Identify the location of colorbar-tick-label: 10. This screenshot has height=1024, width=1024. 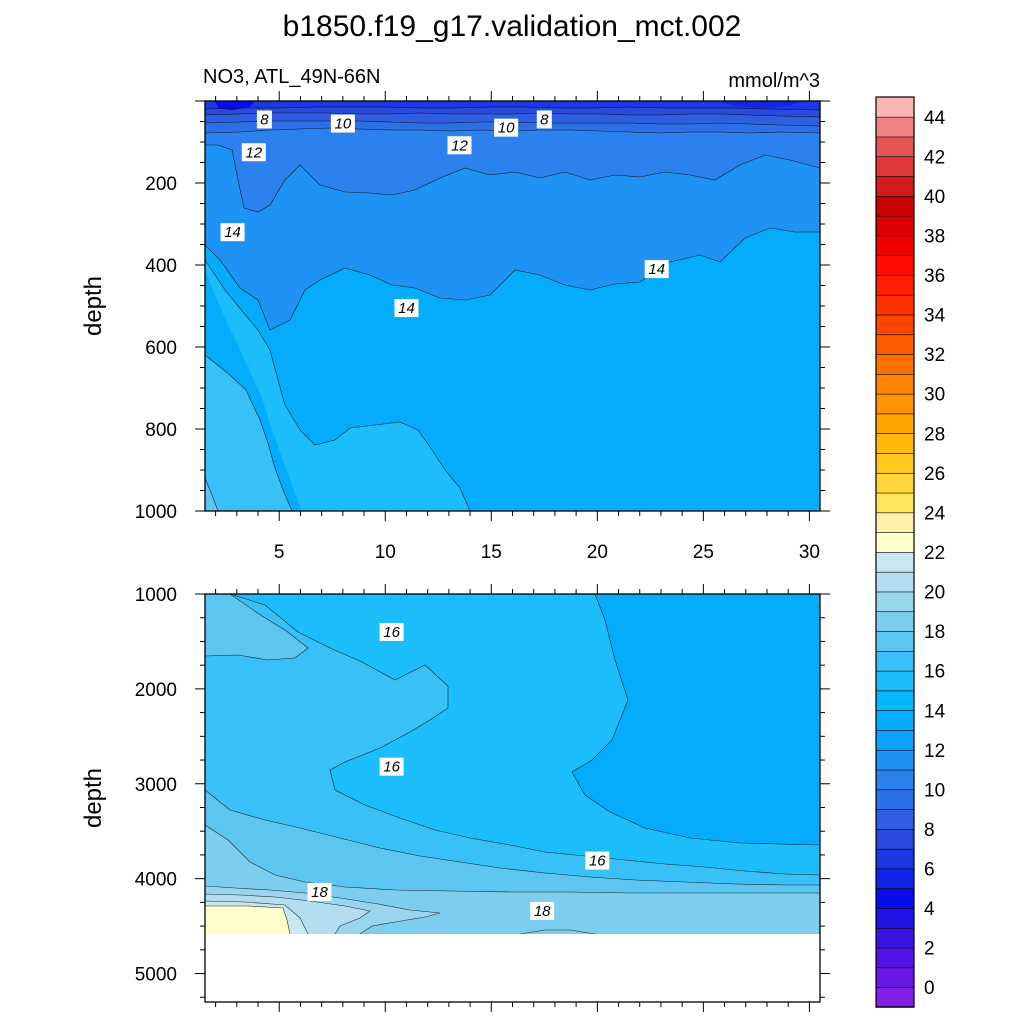
(934, 790).